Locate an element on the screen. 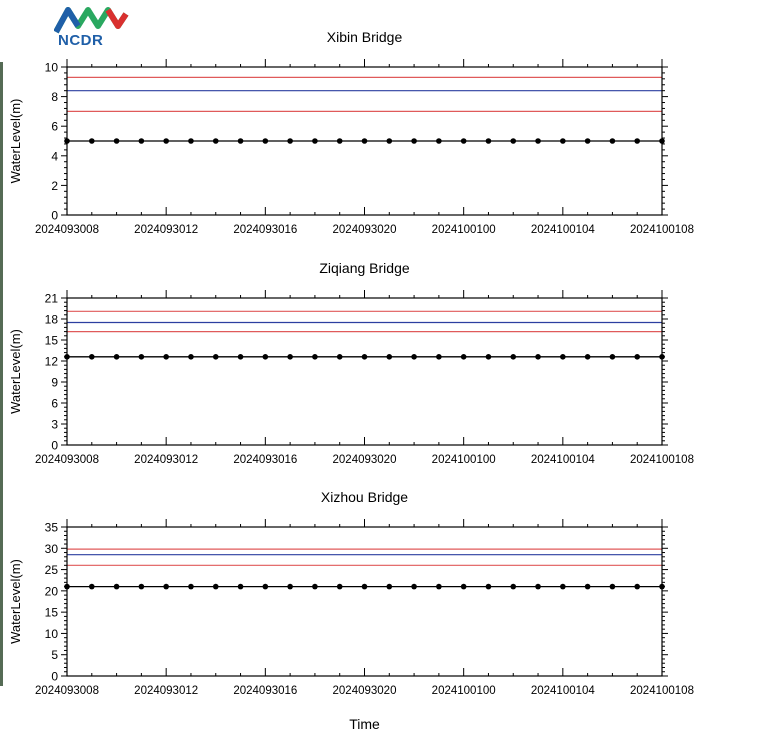 The image size is (774, 747). y-tick-label: 10 is located at coordinates (52, 634).